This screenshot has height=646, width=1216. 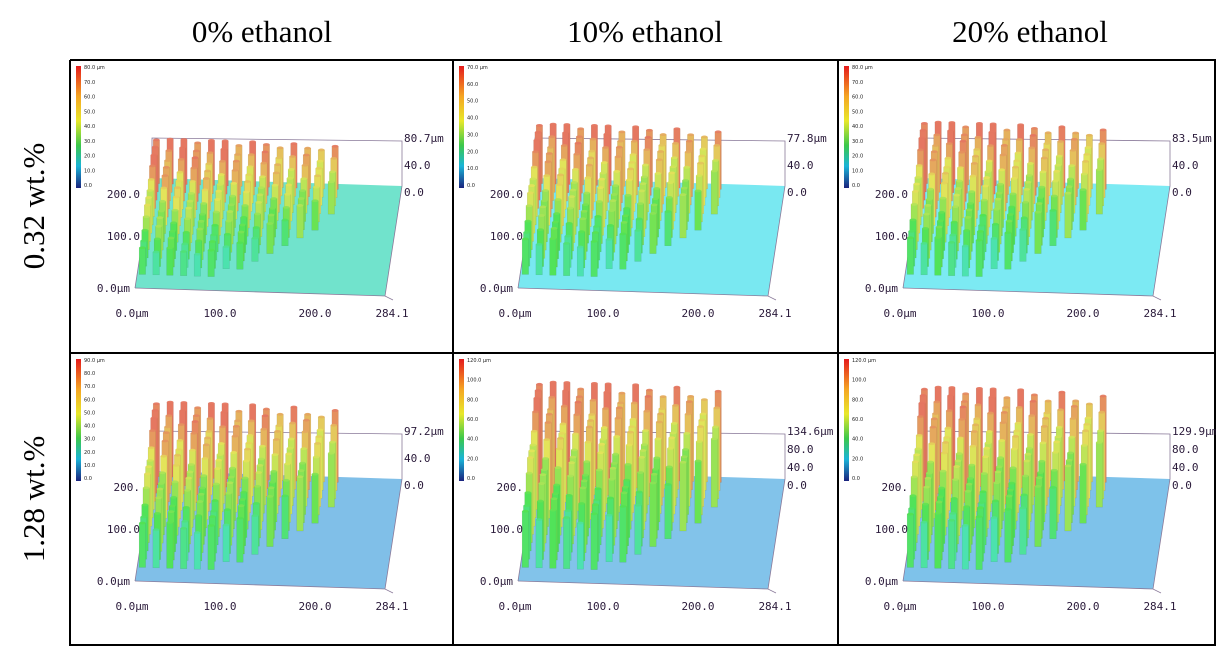 I want to click on colorbar-label: 30.0, so click(x=89, y=142).